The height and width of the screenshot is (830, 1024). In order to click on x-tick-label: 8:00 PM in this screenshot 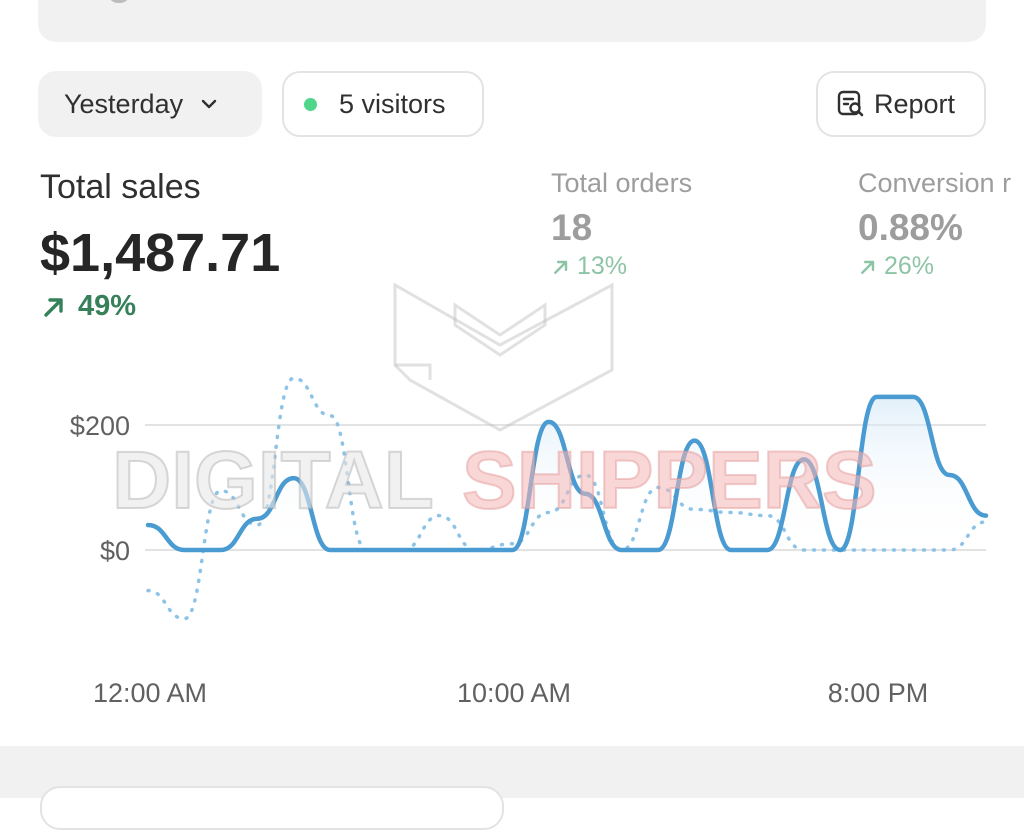, I will do `click(878, 693)`.